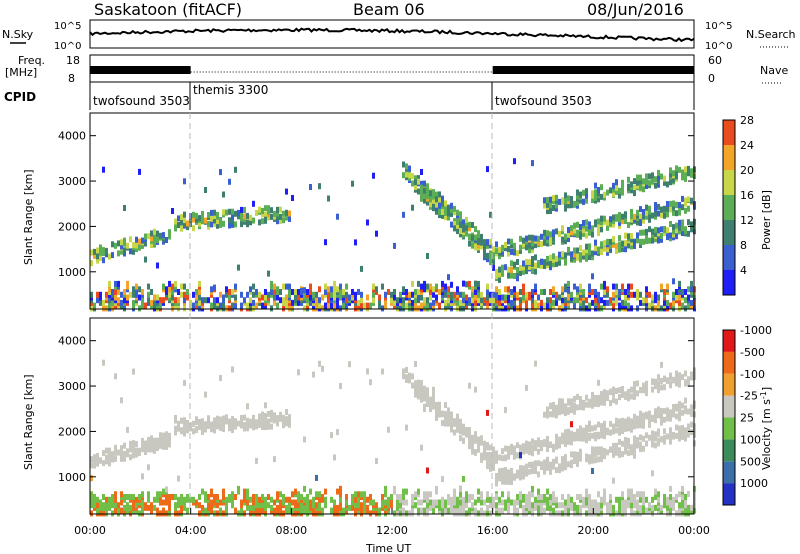 This screenshot has width=800, height=554. Describe the element at coordinates (747, 195) in the screenshot. I see `colorbar-tick-label: 16` at that location.